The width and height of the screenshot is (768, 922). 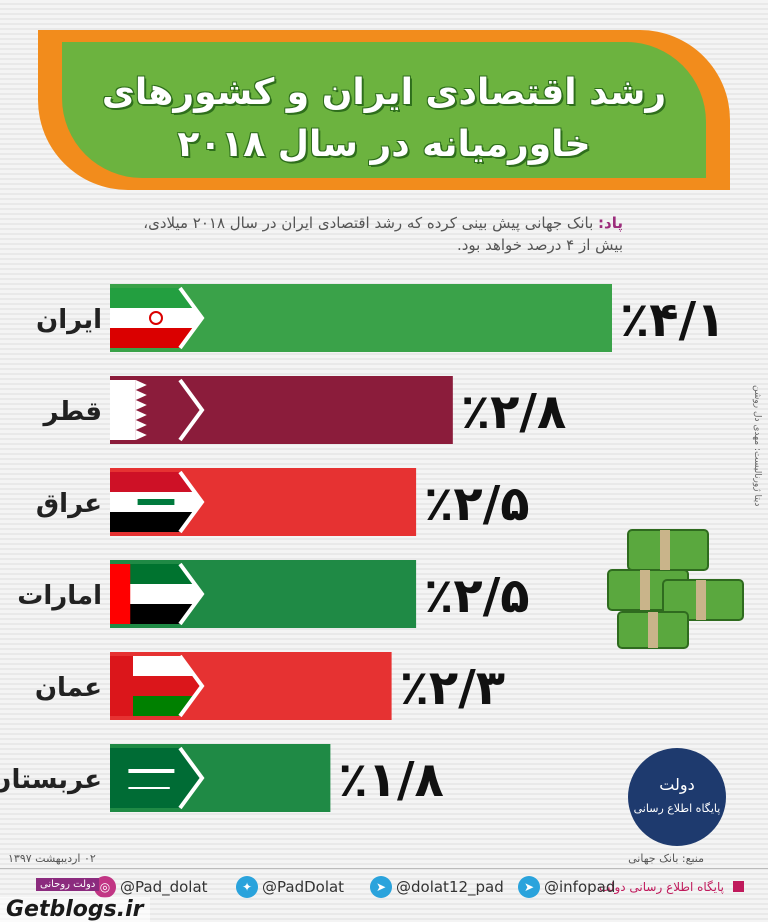 What do you see at coordinates (677, 808) in the screenshot?
I see `logo-line-2: پایگاه اطلاع رسانی` at bounding box center [677, 808].